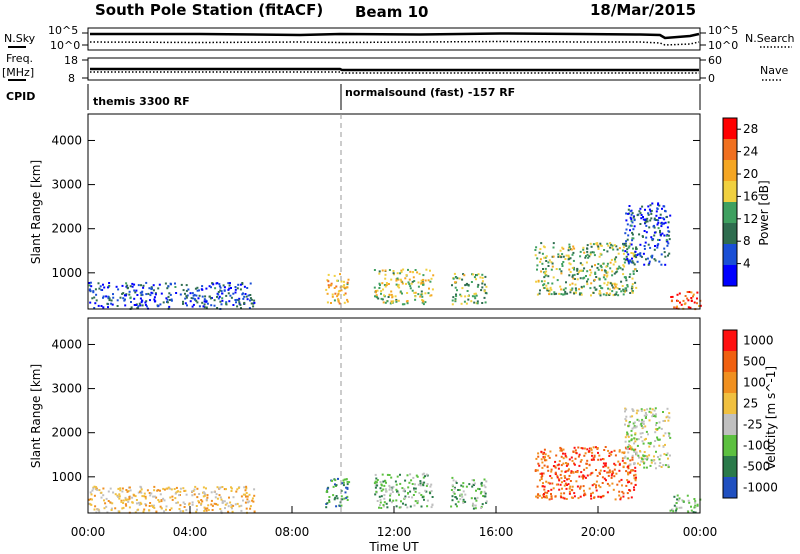 The height and width of the screenshot is (554, 800). Describe the element at coordinates (715, 60) in the screenshot. I see `nave-tick-top: 60` at that location.